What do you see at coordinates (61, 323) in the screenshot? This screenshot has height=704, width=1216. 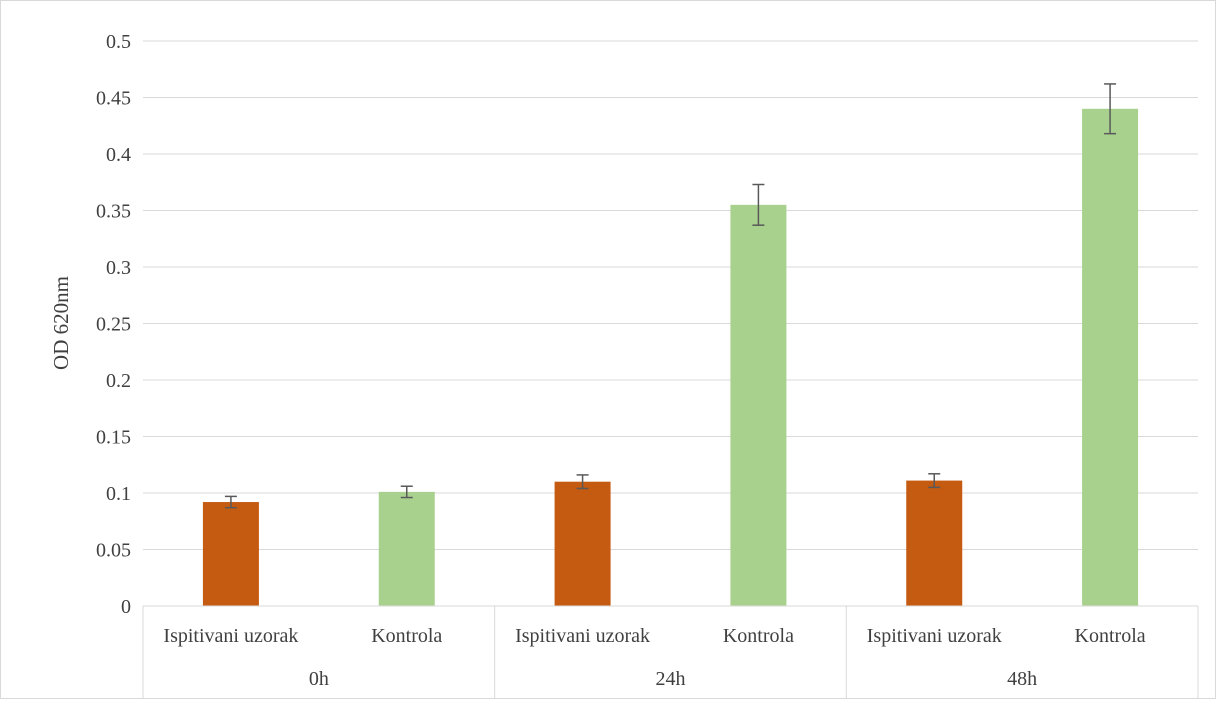 I see `y-axis-title: OD 620nm` at bounding box center [61, 323].